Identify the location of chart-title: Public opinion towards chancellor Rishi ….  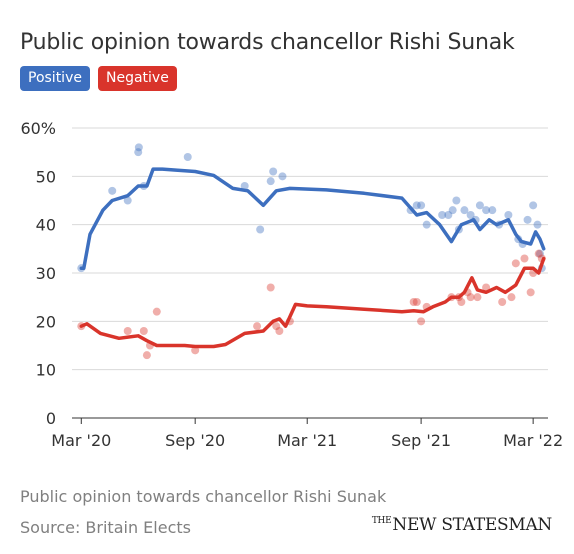
(267, 42).